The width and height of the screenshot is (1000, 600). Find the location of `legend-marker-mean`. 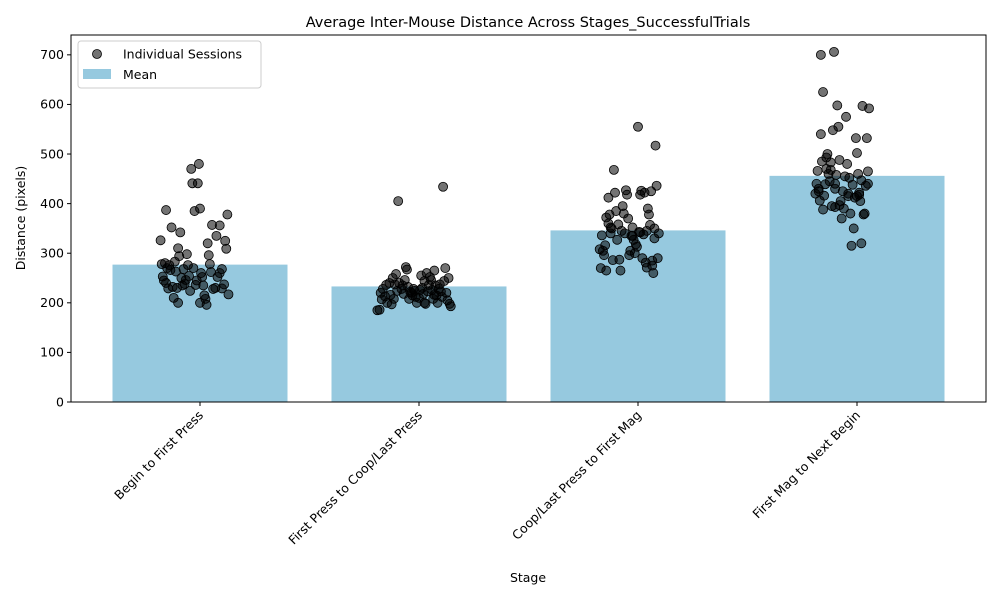

legend-marker-mean is located at coordinates (97, 74).